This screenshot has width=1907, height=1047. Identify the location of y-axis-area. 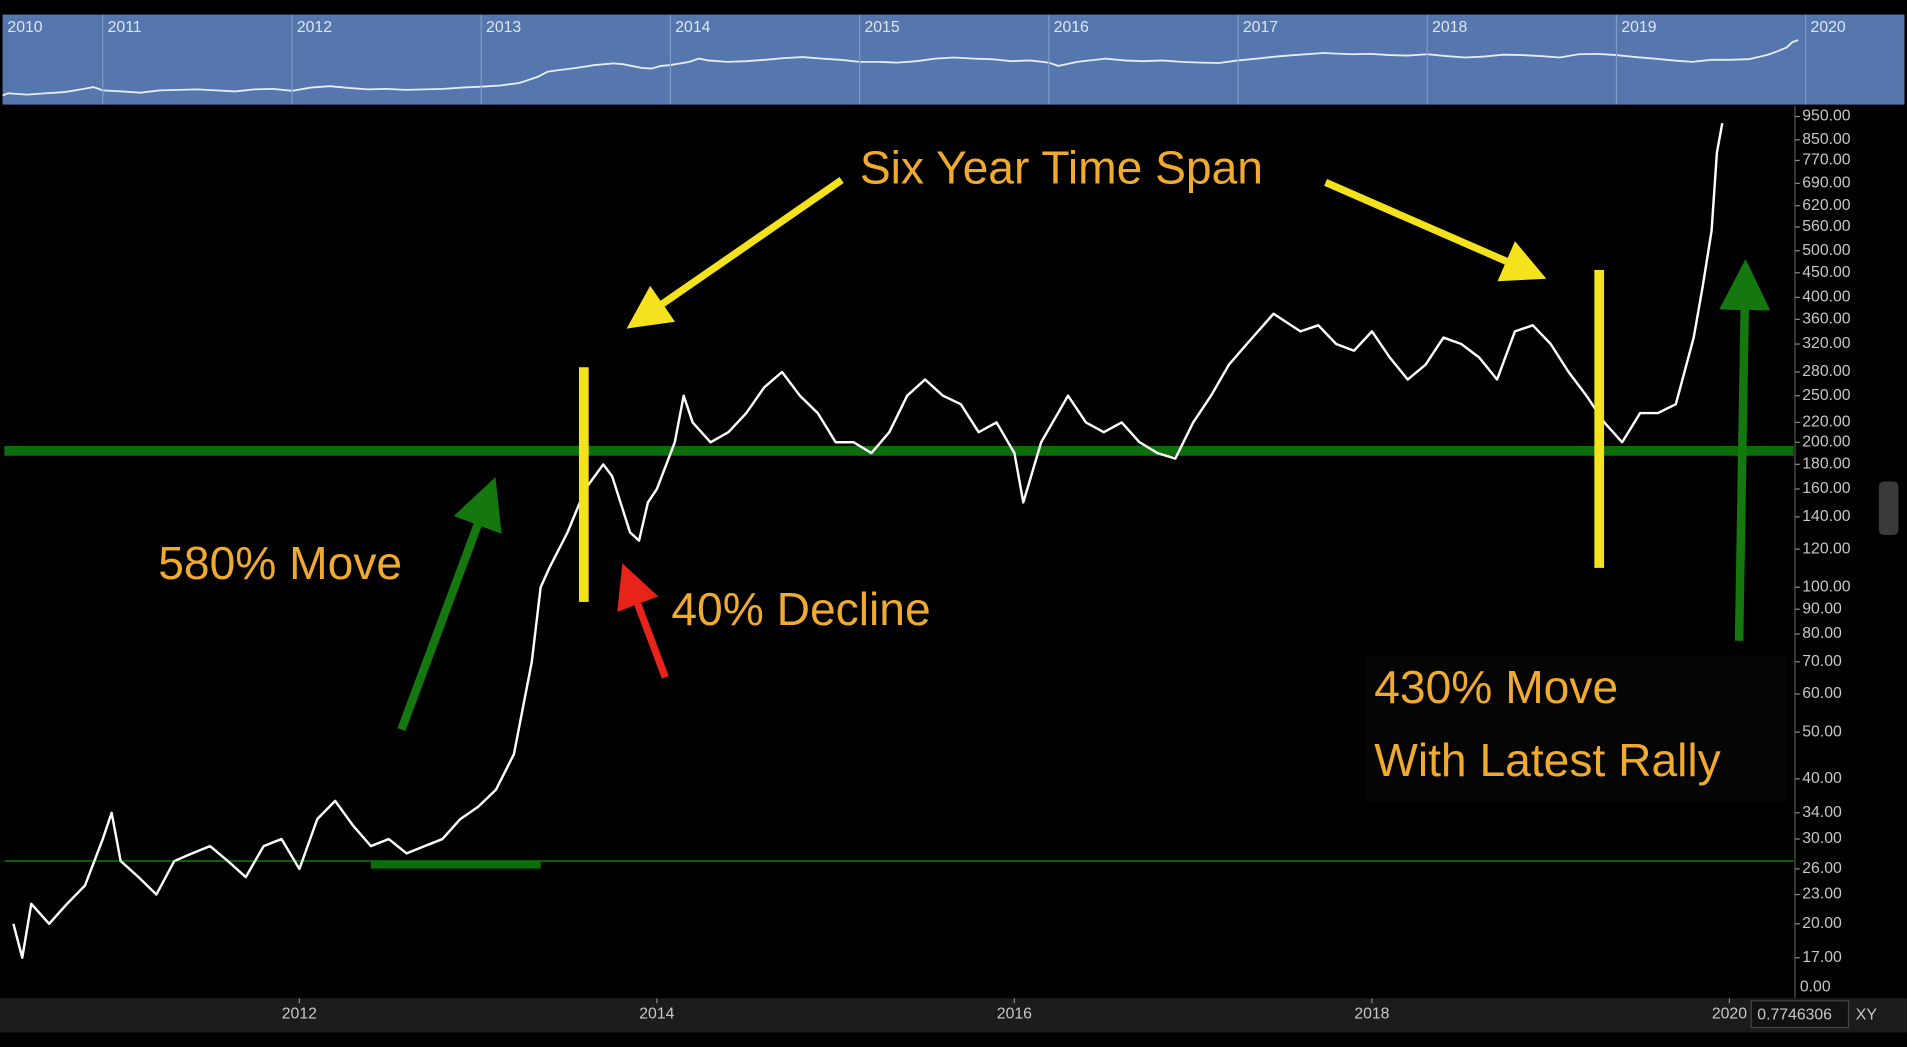
(1850, 552).